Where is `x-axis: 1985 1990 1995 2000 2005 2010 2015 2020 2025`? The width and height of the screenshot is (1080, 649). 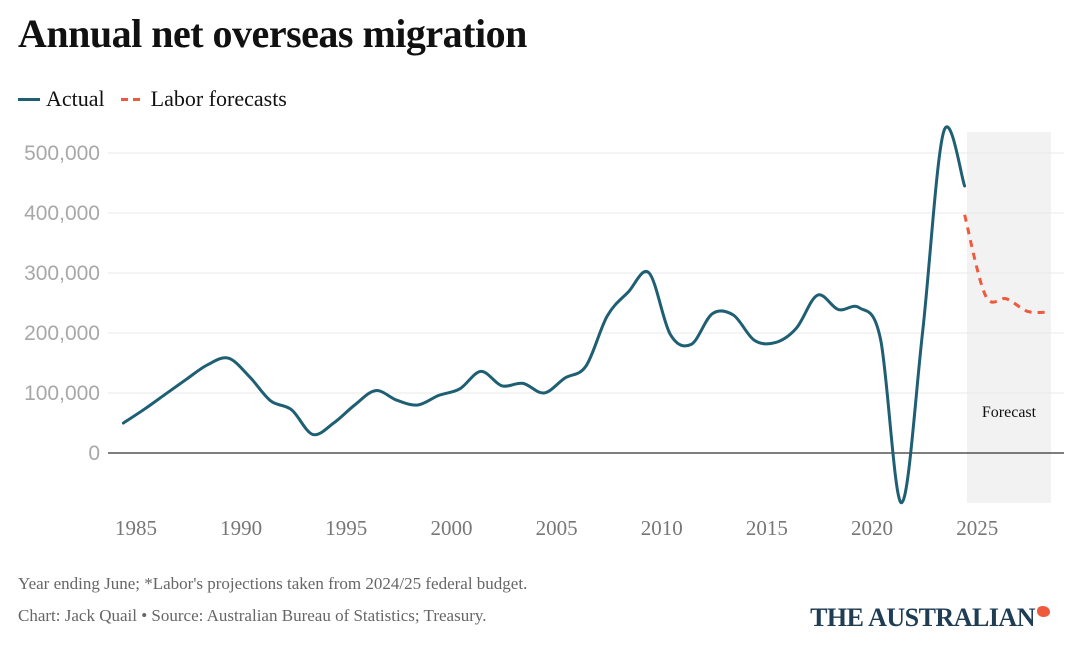 x-axis: 1985 1990 1995 2000 2005 2010 2015 2020 2025 is located at coordinates (556, 528).